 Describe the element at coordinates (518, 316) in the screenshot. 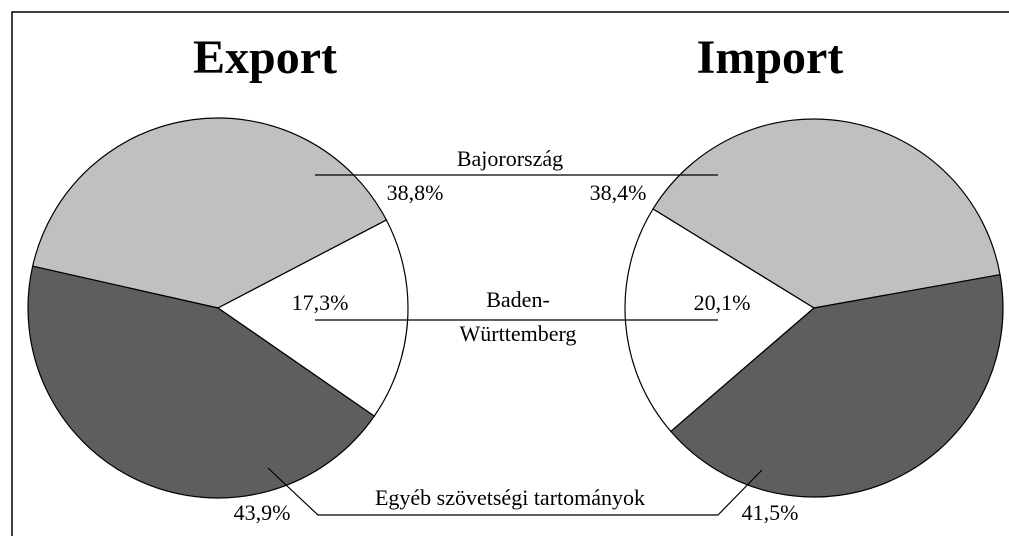

I see `category-label: Baden-Württemberg` at that location.